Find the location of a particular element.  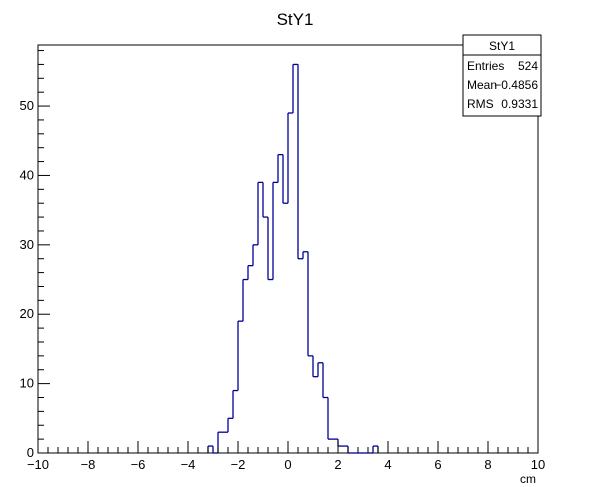

stats-rms-label: RMS is located at coordinates (480, 104).